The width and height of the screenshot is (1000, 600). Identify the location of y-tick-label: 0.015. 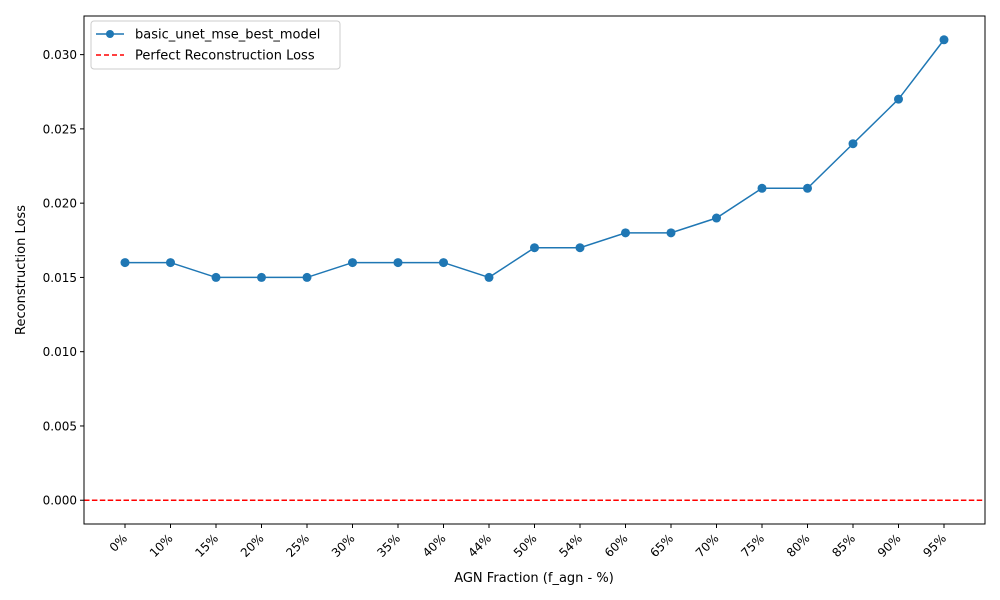
(60, 278).